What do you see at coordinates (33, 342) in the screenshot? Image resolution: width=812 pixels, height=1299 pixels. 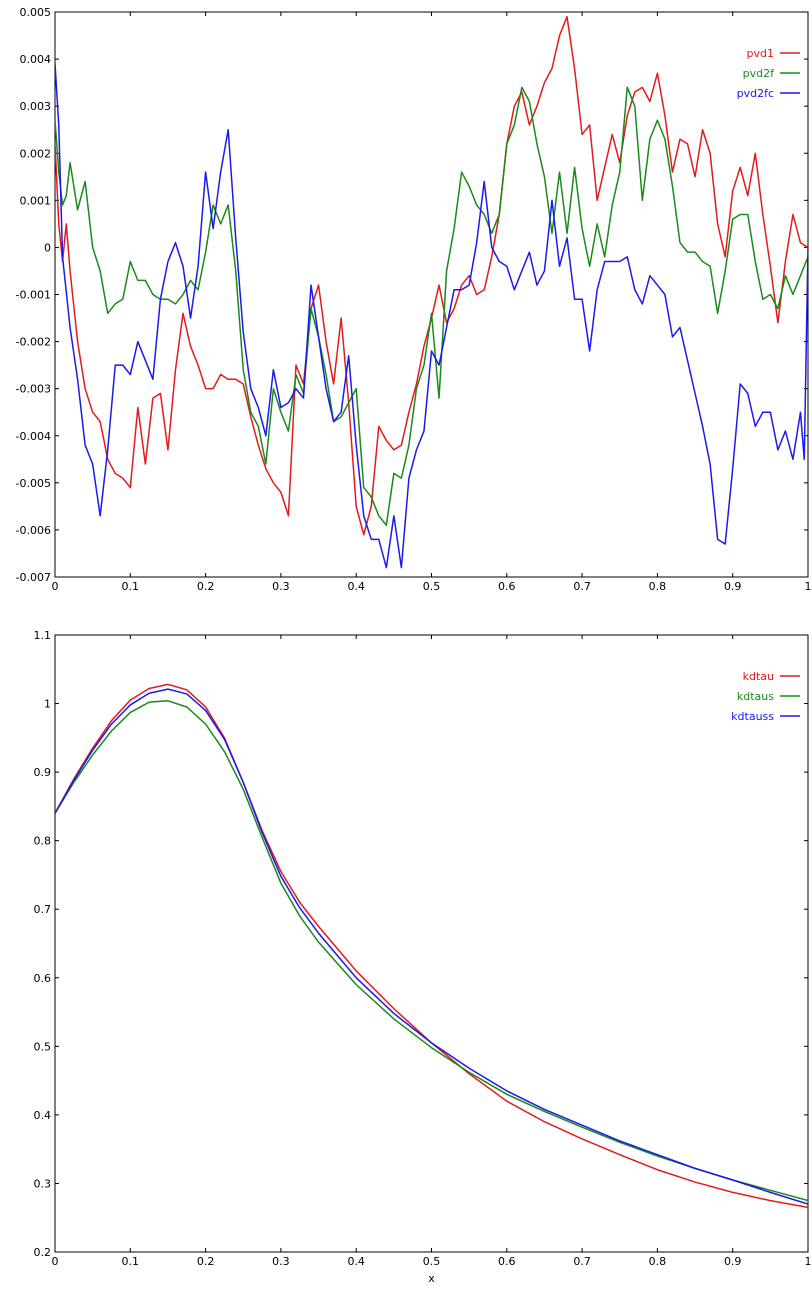 I see `y-tick-label: -0.002` at bounding box center [33, 342].